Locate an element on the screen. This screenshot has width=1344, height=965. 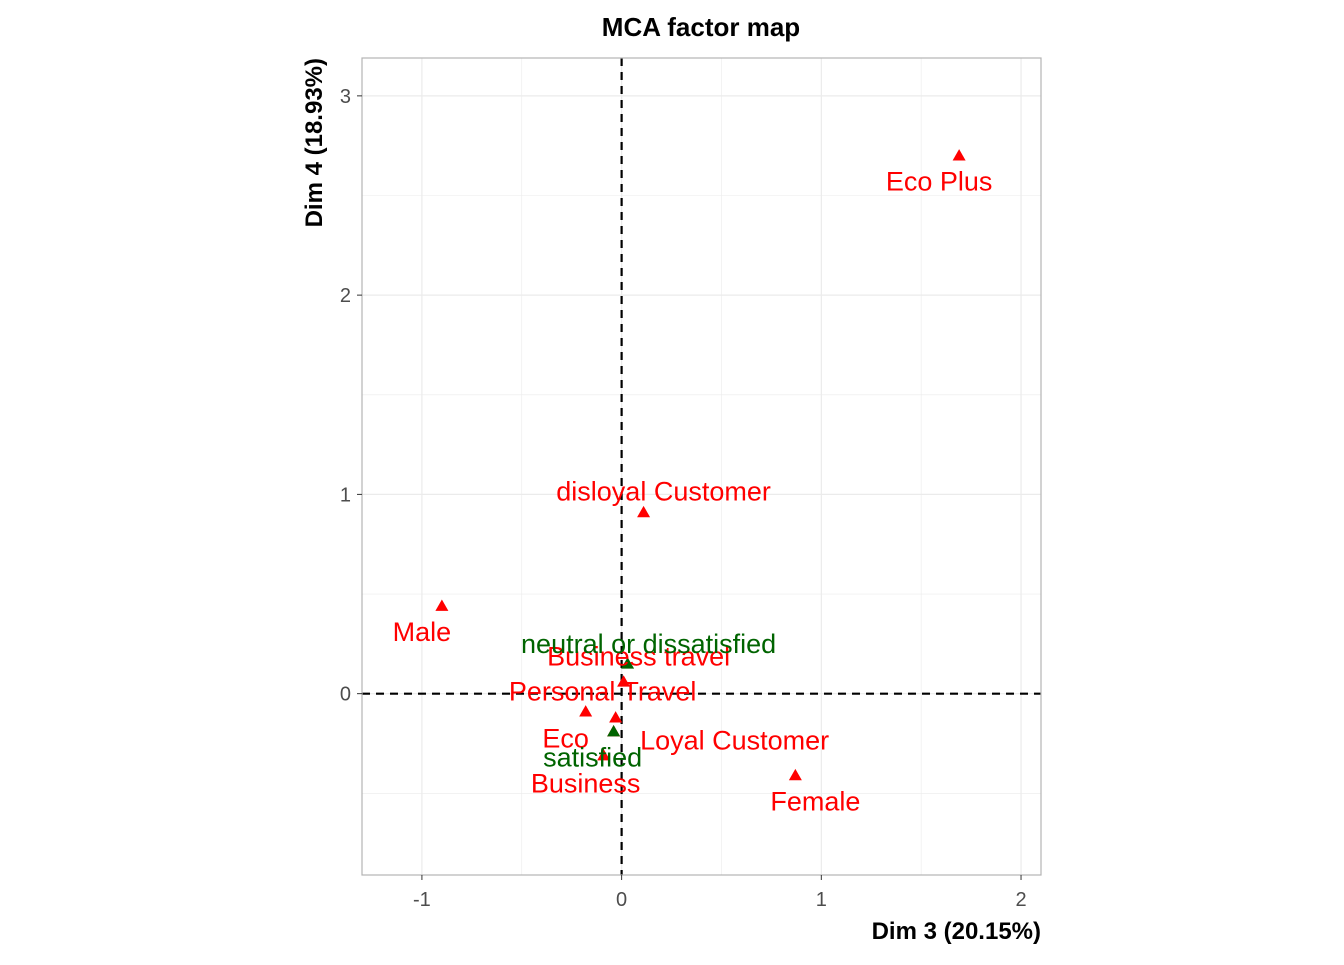
point-label: Female is located at coordinates (815, 801).